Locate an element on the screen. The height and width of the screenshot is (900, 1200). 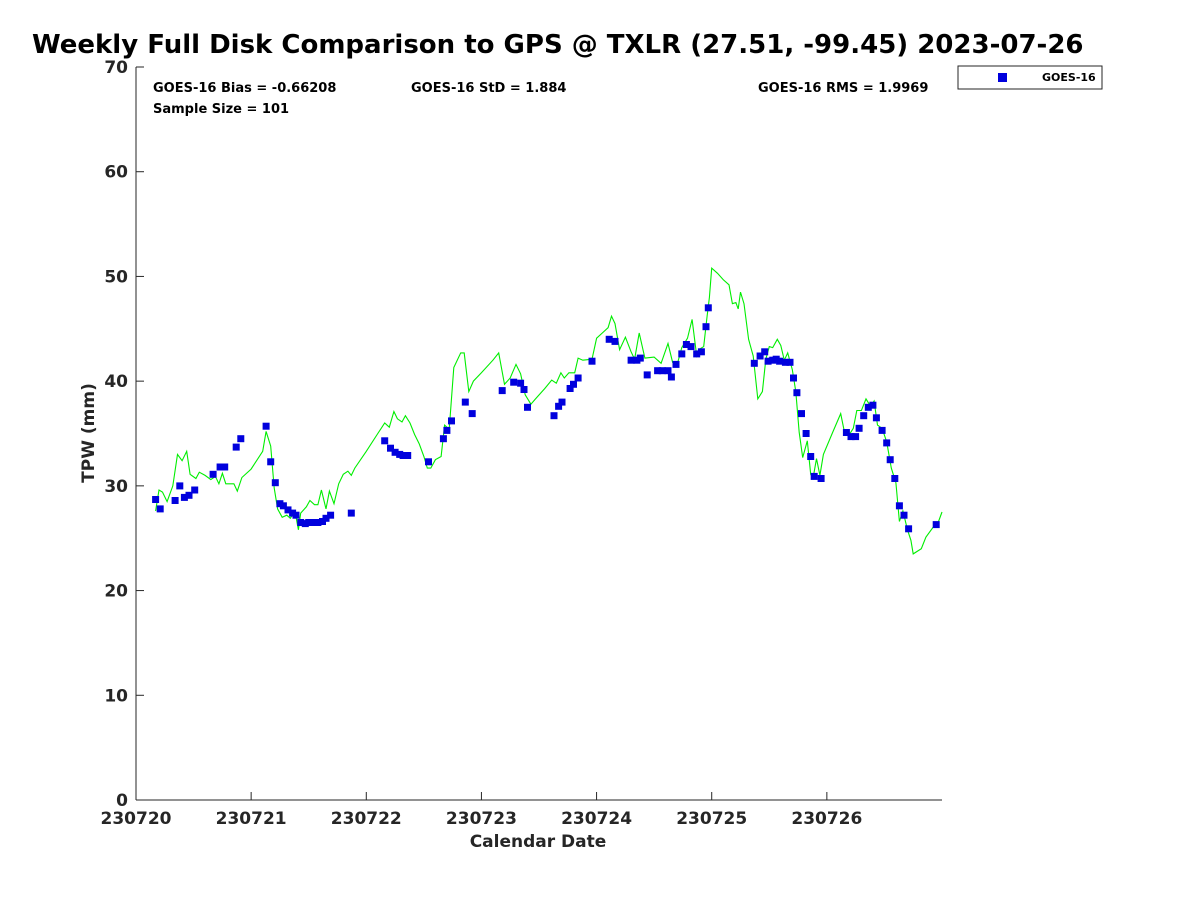
stat-sample-size: Sample Size = 101 is located at coordinates (221, 109).